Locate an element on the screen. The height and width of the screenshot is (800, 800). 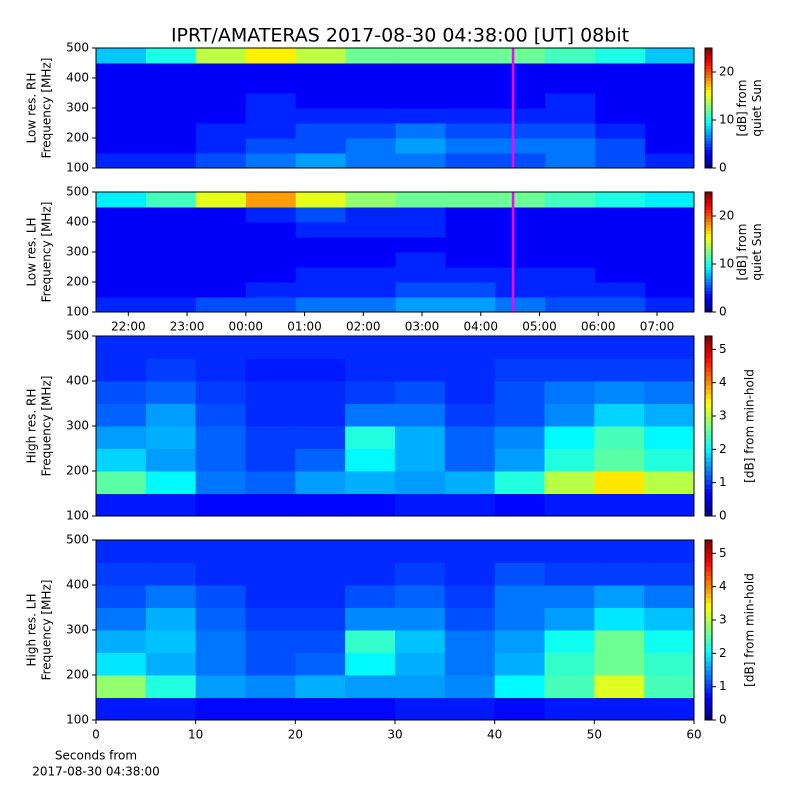
y-axis-label: Frequency [MHz] is located at coordinates (47, 108).